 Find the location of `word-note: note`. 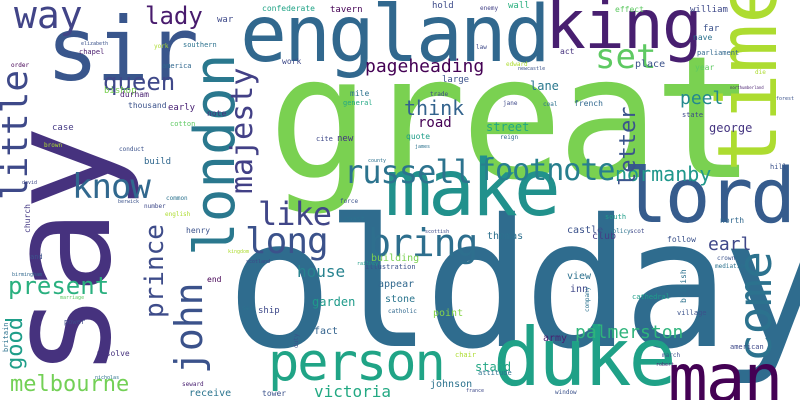

word-note: note is located at coordinates (217, 113).